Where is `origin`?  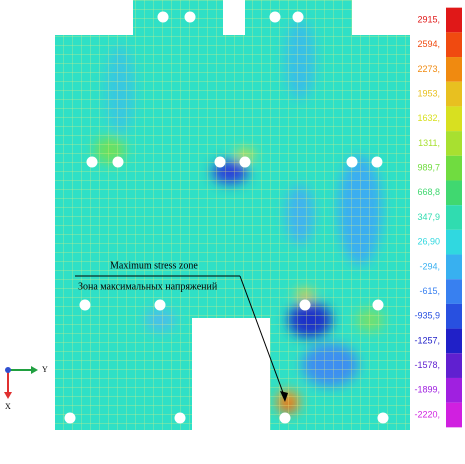 origin is located at coordinates (8, 370).